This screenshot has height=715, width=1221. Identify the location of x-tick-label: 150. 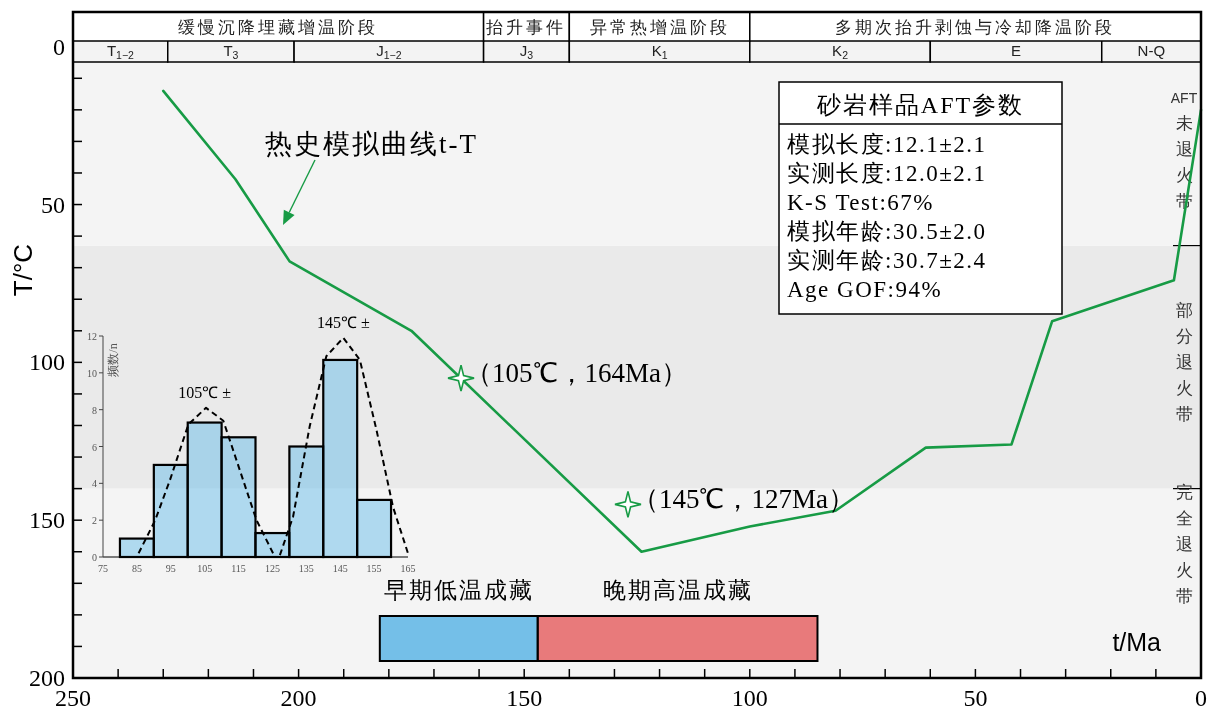
(524, 698).